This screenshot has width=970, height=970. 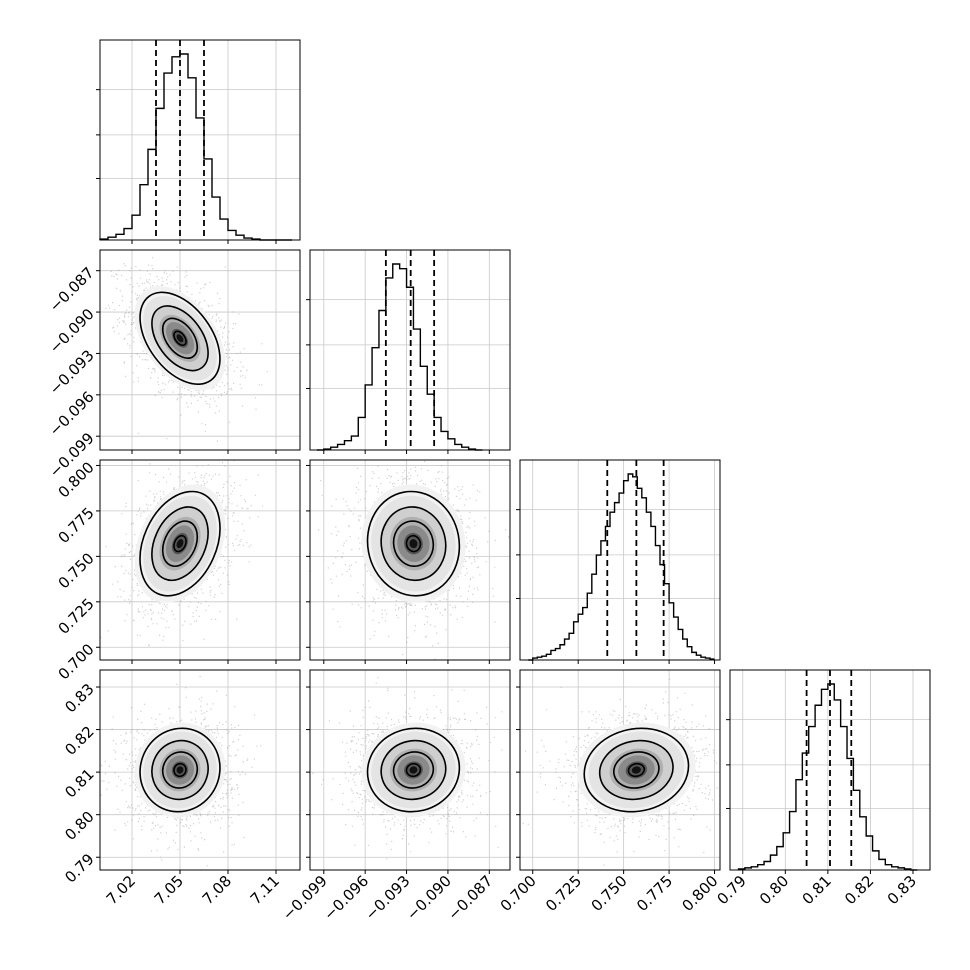 What do you see at coordinates (563, 893) in the screenshot?
I see `x-tick-label: 0.725` at bounding box center [563, 893].